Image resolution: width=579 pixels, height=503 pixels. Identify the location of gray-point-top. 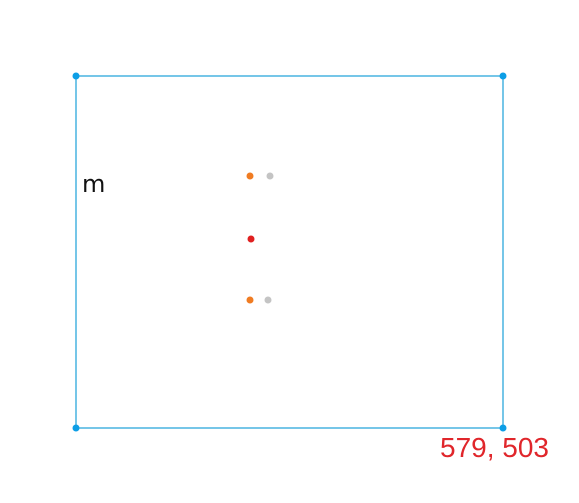
(270, 176).